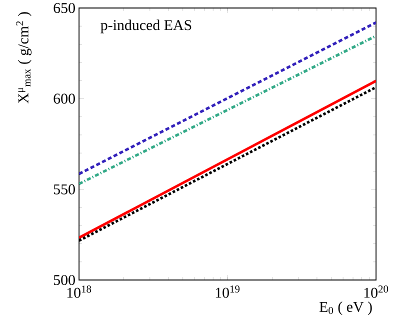 This screenshot has height=327, width=401. Describe the element at coordinates (79, 292) in the screenshot. I see `x-tick-label: 10$^{18}$` at that location.